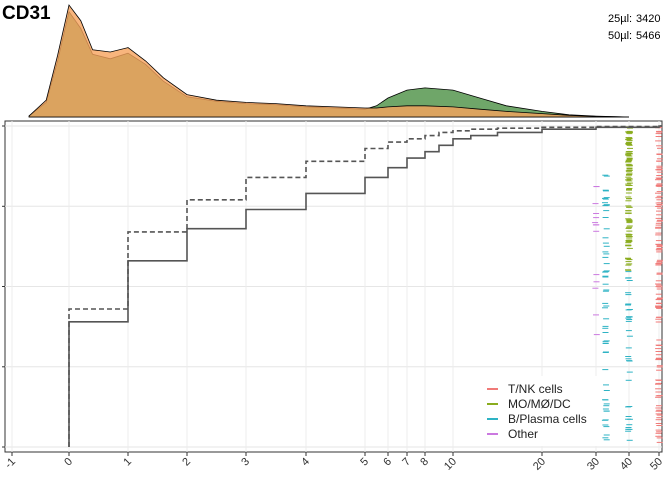  Describe the element at coordinates (26, 13) in the screenshot. I see `chart-title: CD31` at that location.